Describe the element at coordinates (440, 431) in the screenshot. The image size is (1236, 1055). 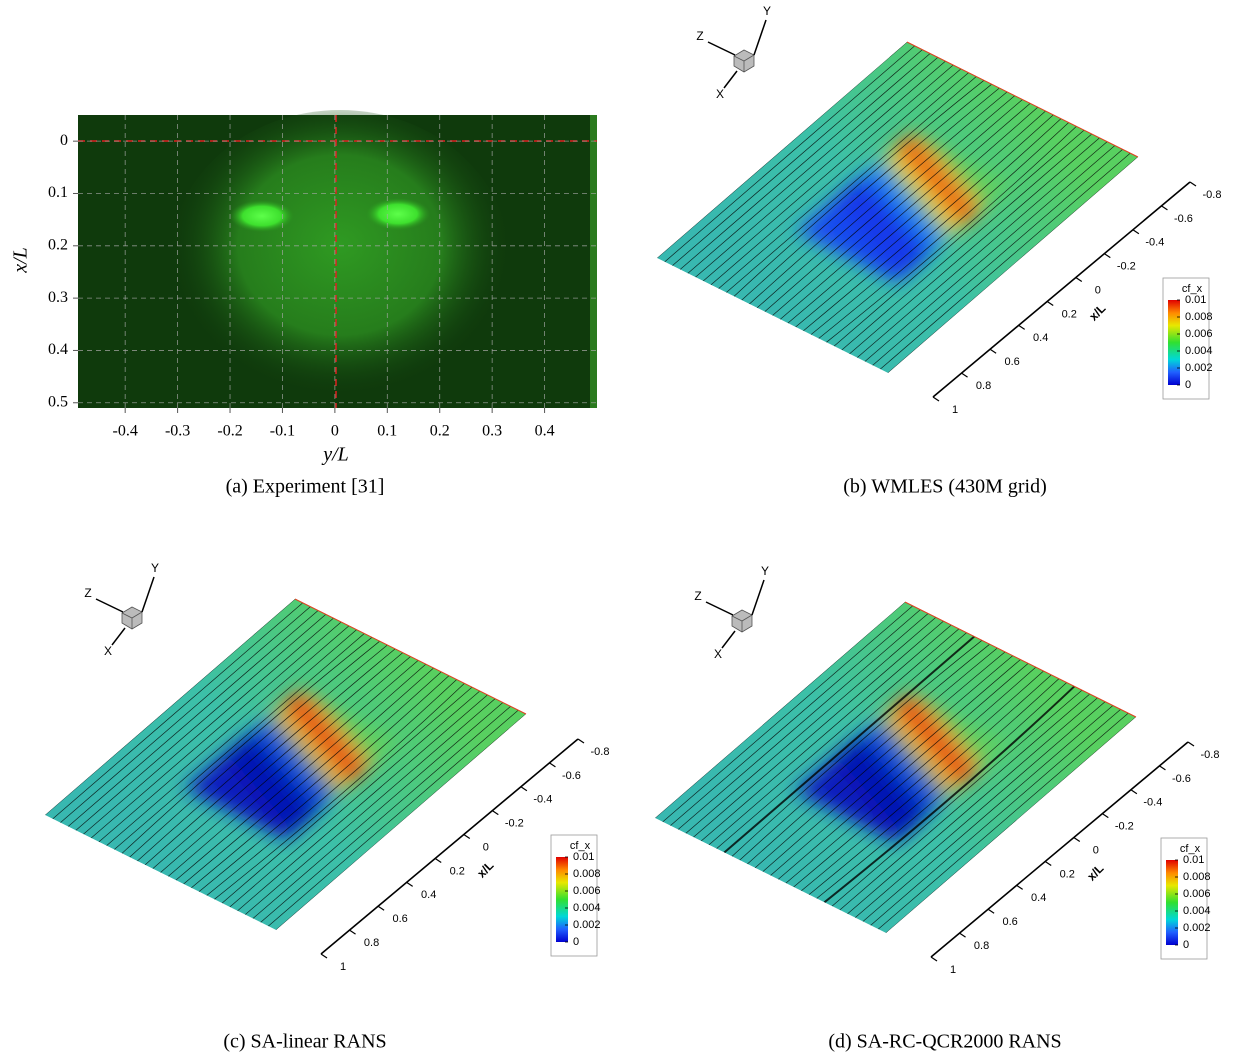
I see `x-tick-label: 0.2` at that location.